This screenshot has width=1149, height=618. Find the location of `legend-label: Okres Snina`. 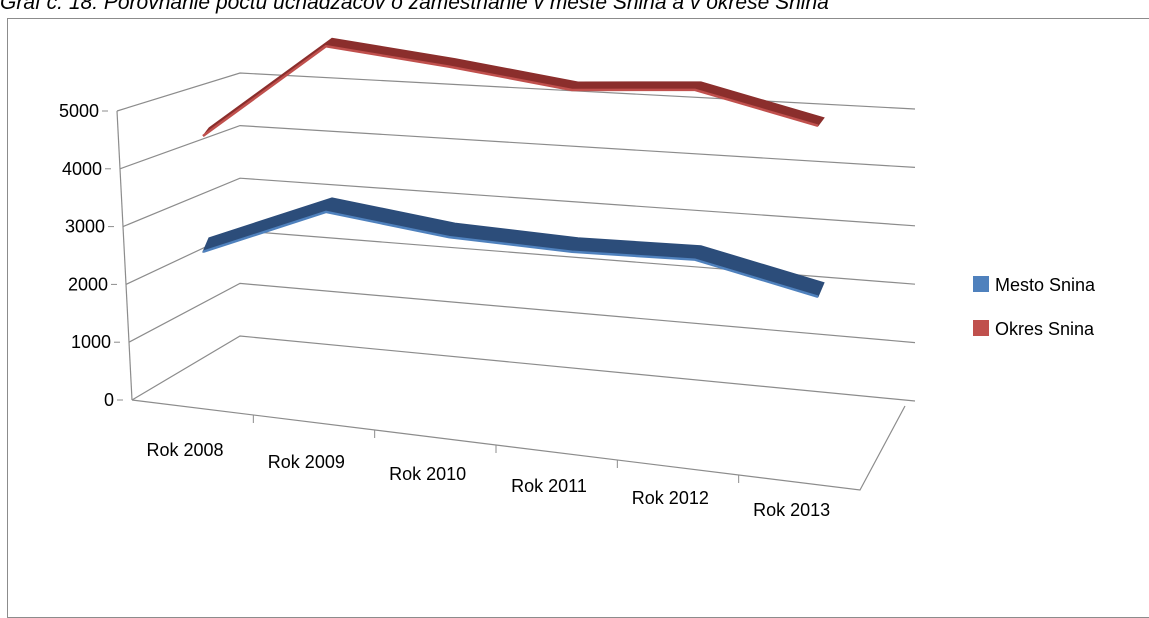

legend-label: Okres Snina is located at coordinates (1045, 329).